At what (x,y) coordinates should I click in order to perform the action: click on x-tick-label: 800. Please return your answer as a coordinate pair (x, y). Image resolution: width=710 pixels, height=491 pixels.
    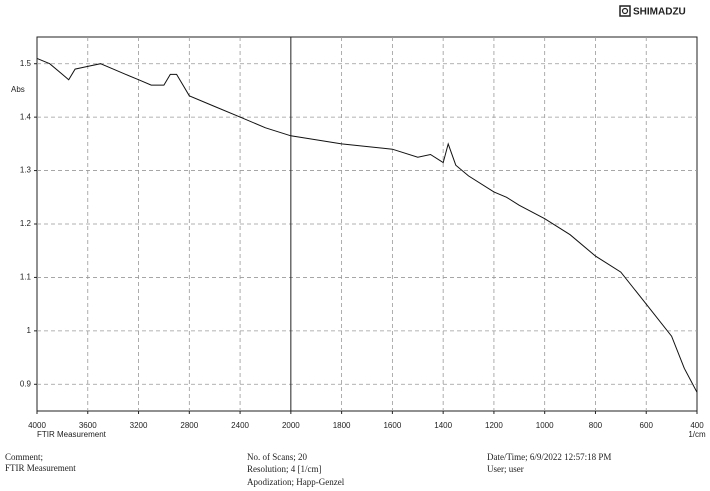
    Looking at the image, I should click on (596, 425).